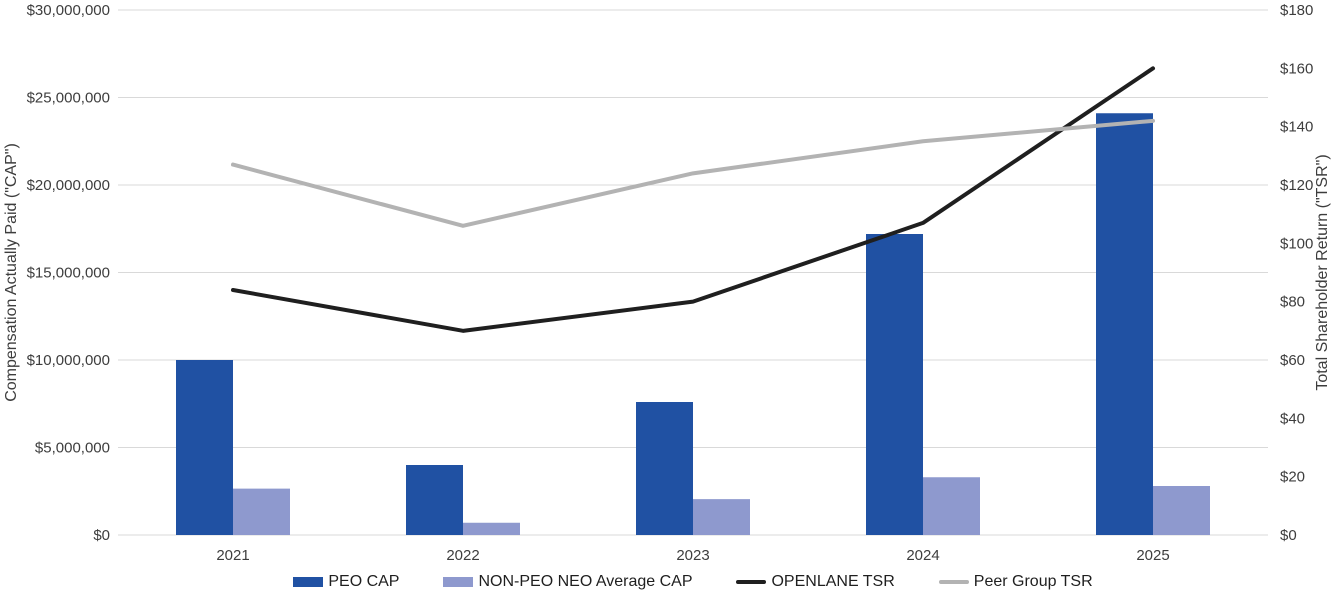 The image size is (1335, 597). Describe the element at coordinates (1322, 272) in the screenshot. I see `right-axis-title: Total Shareholder Return ("TSR")` at that location.